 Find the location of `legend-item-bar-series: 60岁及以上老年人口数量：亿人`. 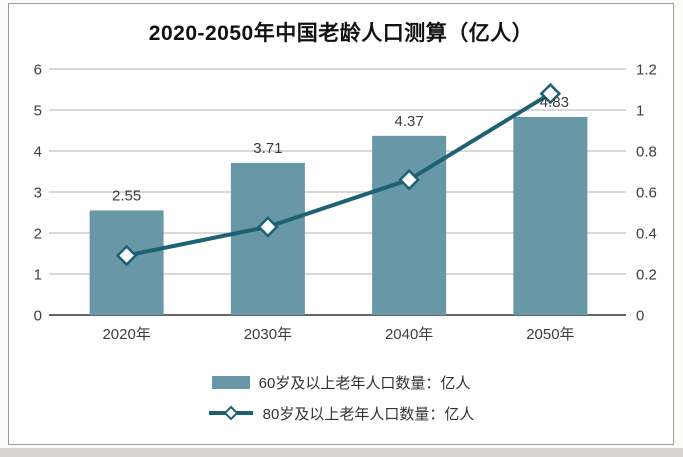

legend-item-bar-series: 60岁及以上老年人口数量：亿人 is located at coordinates (341, 382).